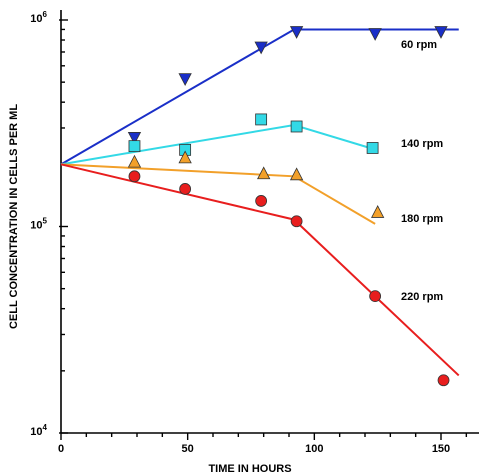 Image resolution: width=484 pixels, height=475 pixels. I want to click on series-label-60-rpm: 60 rpm, so click(419, 45).